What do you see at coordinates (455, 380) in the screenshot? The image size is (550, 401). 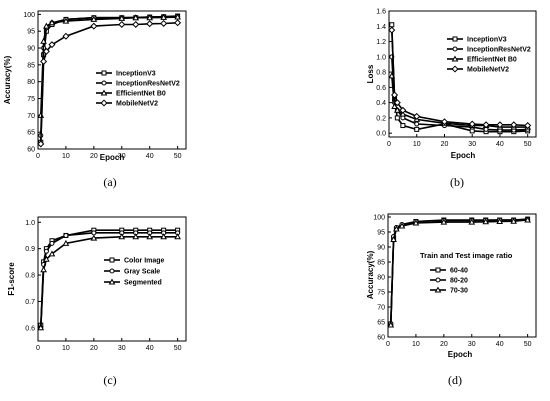 I see `panel-label: (d)` at bounding box center [455, 380].